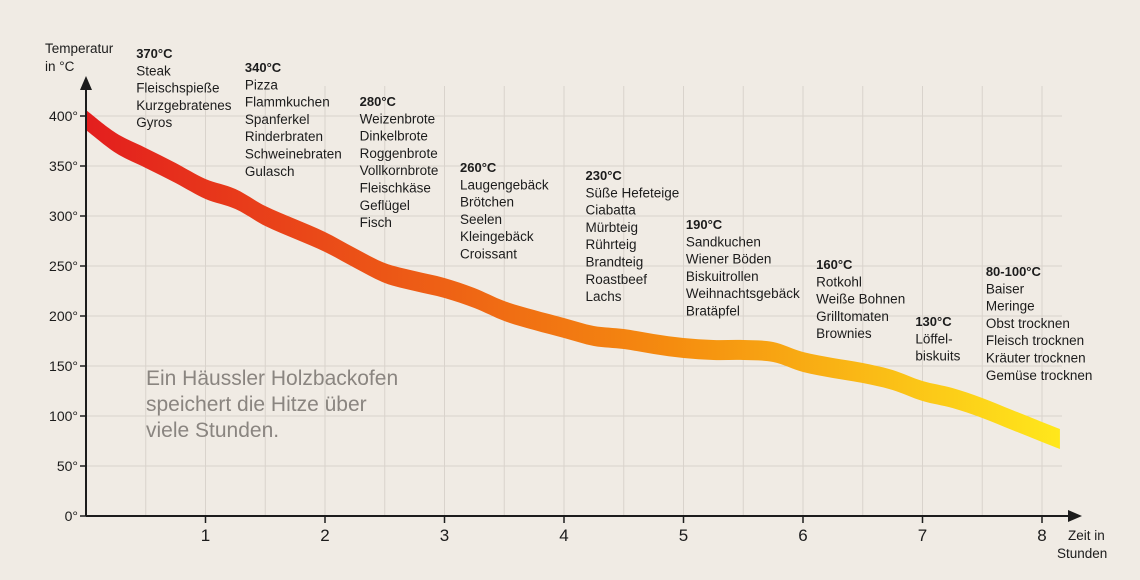 The width and height of the screenshot is (1140, 580). Describe the element at coordinates (844, 333) in the screenshot. I see `annotation-item: Brownies` at that location.